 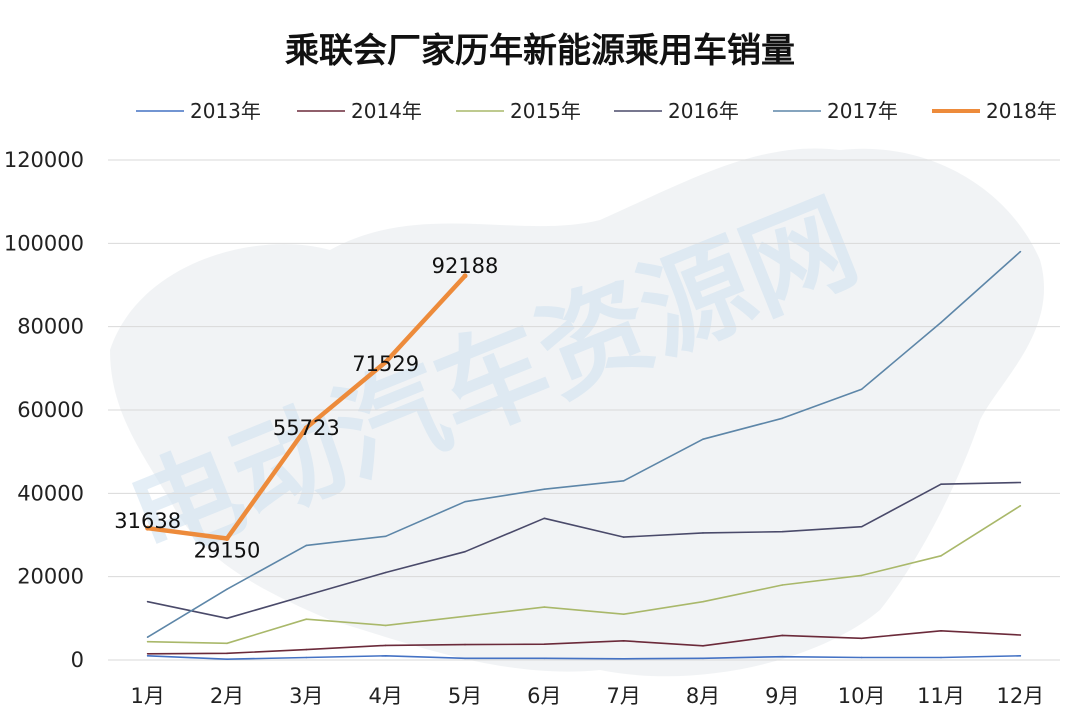 I want to click on legend-label: 2014年, so click(x=386, y=111).